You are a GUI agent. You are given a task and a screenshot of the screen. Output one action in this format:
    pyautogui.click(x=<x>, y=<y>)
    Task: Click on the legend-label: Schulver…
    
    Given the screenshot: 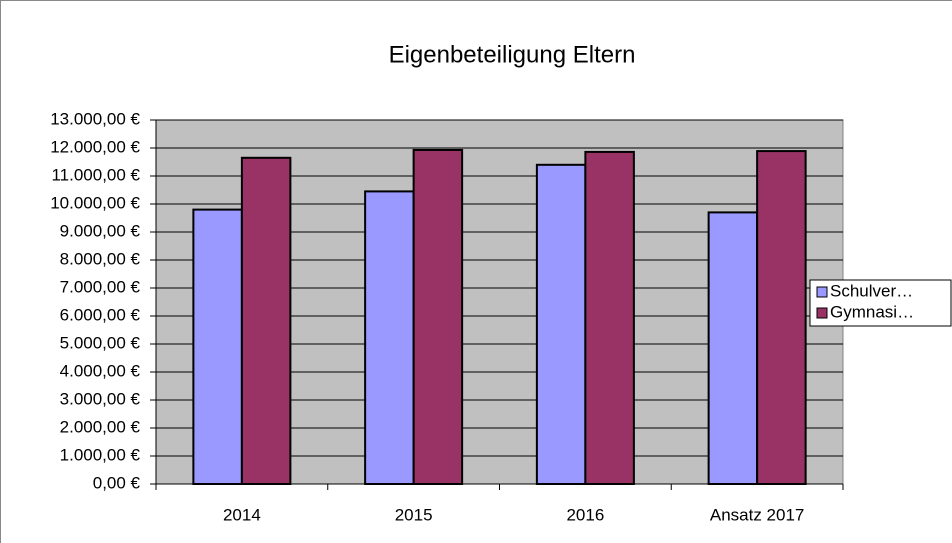 What is the action you would take?
    pyautogui.click(x=871, y=290)
    